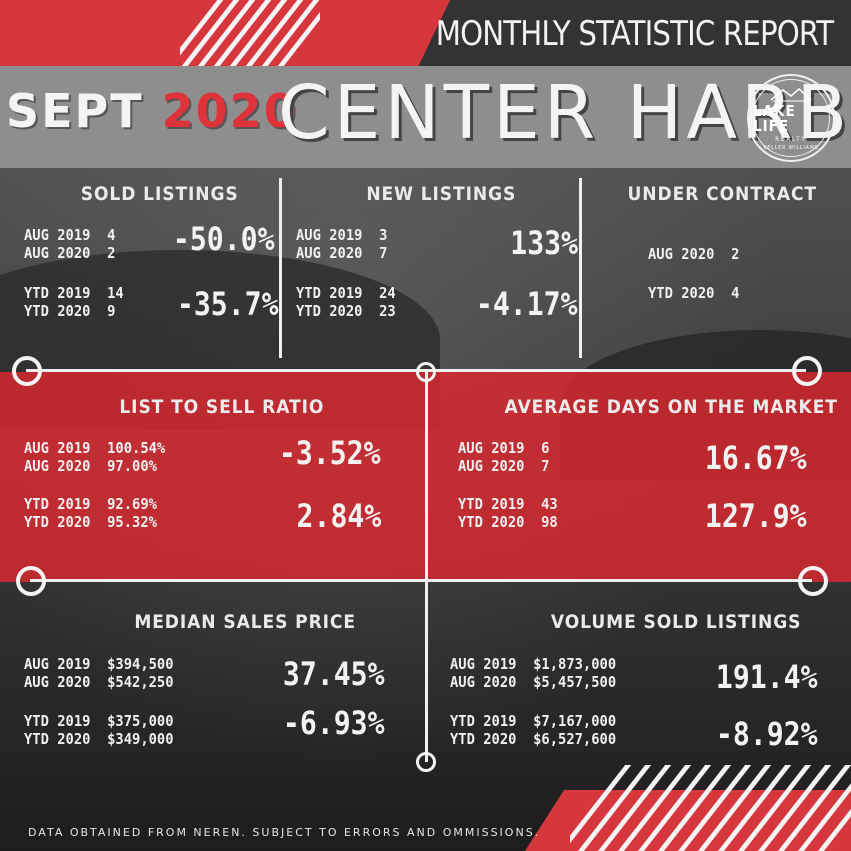 Image resolution: width=851 pixels, height=851 pixels. What do you see at coordinates (90, 513) in the screenshot?
I see `list-to-sell-ytd-rows: YTD 2019 92.69% YTD 2020 95.32%` at bounding box center [90, 513].